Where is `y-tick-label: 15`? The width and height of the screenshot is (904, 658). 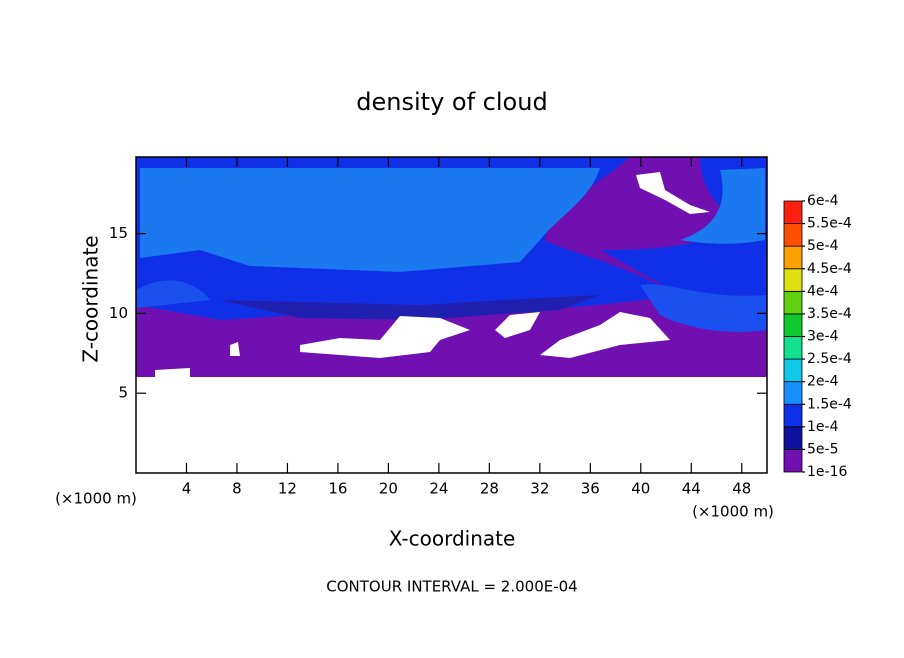
y-tick-label: 15 is located at coordinates (118, 233).